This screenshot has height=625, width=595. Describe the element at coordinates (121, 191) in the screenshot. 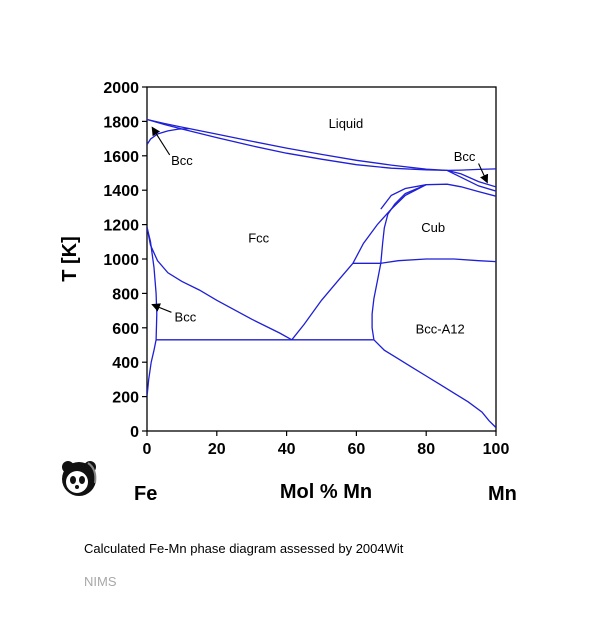

I see `y-tick-label: 1400` at that location.